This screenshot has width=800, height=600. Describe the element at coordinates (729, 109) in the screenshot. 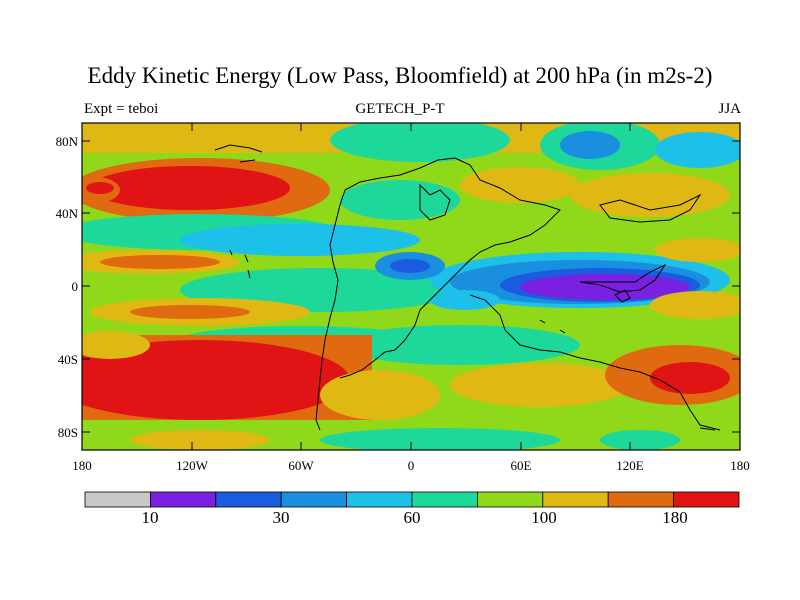

I see `season-label: JJA` at that location.